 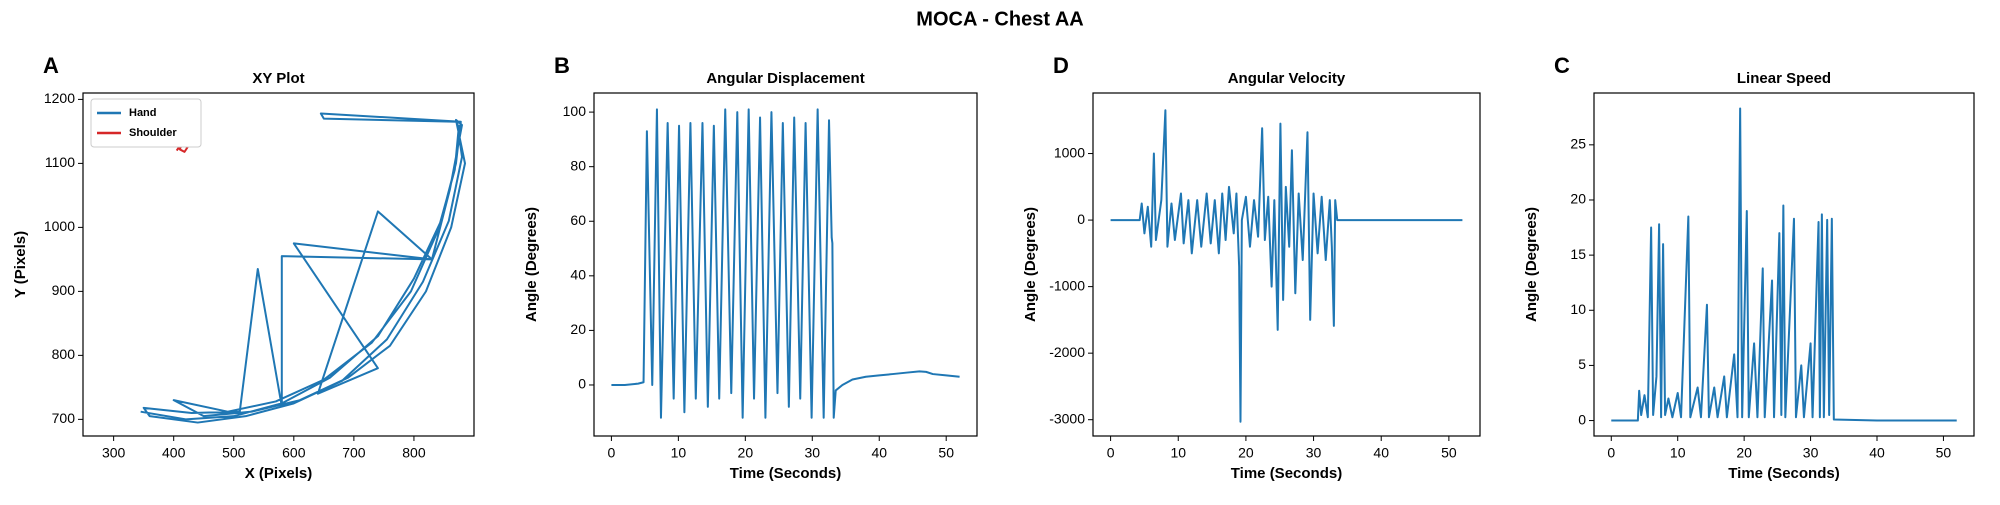 I want to click on x-tick-label: 300, so click(x=114, y=453).